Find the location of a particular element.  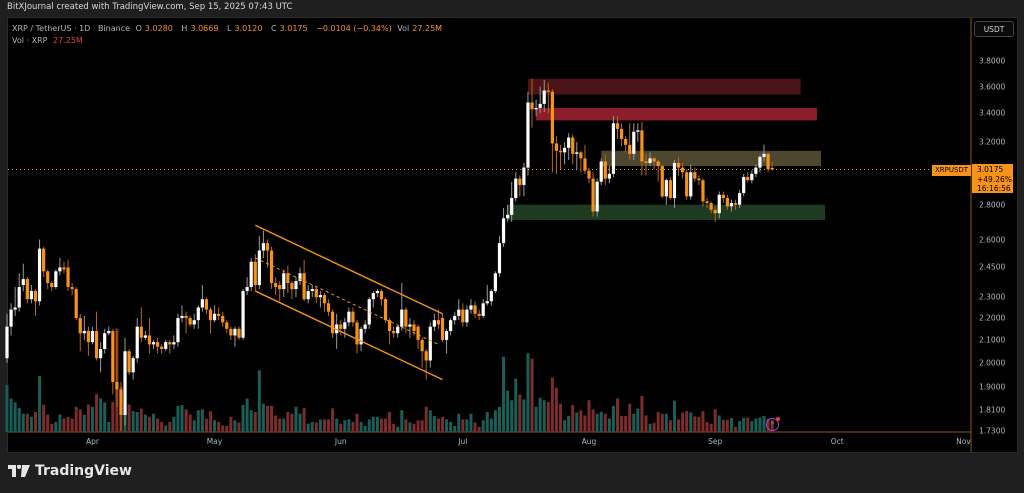

lightning-icon: ⚡ is located at coordinates (773, 424).